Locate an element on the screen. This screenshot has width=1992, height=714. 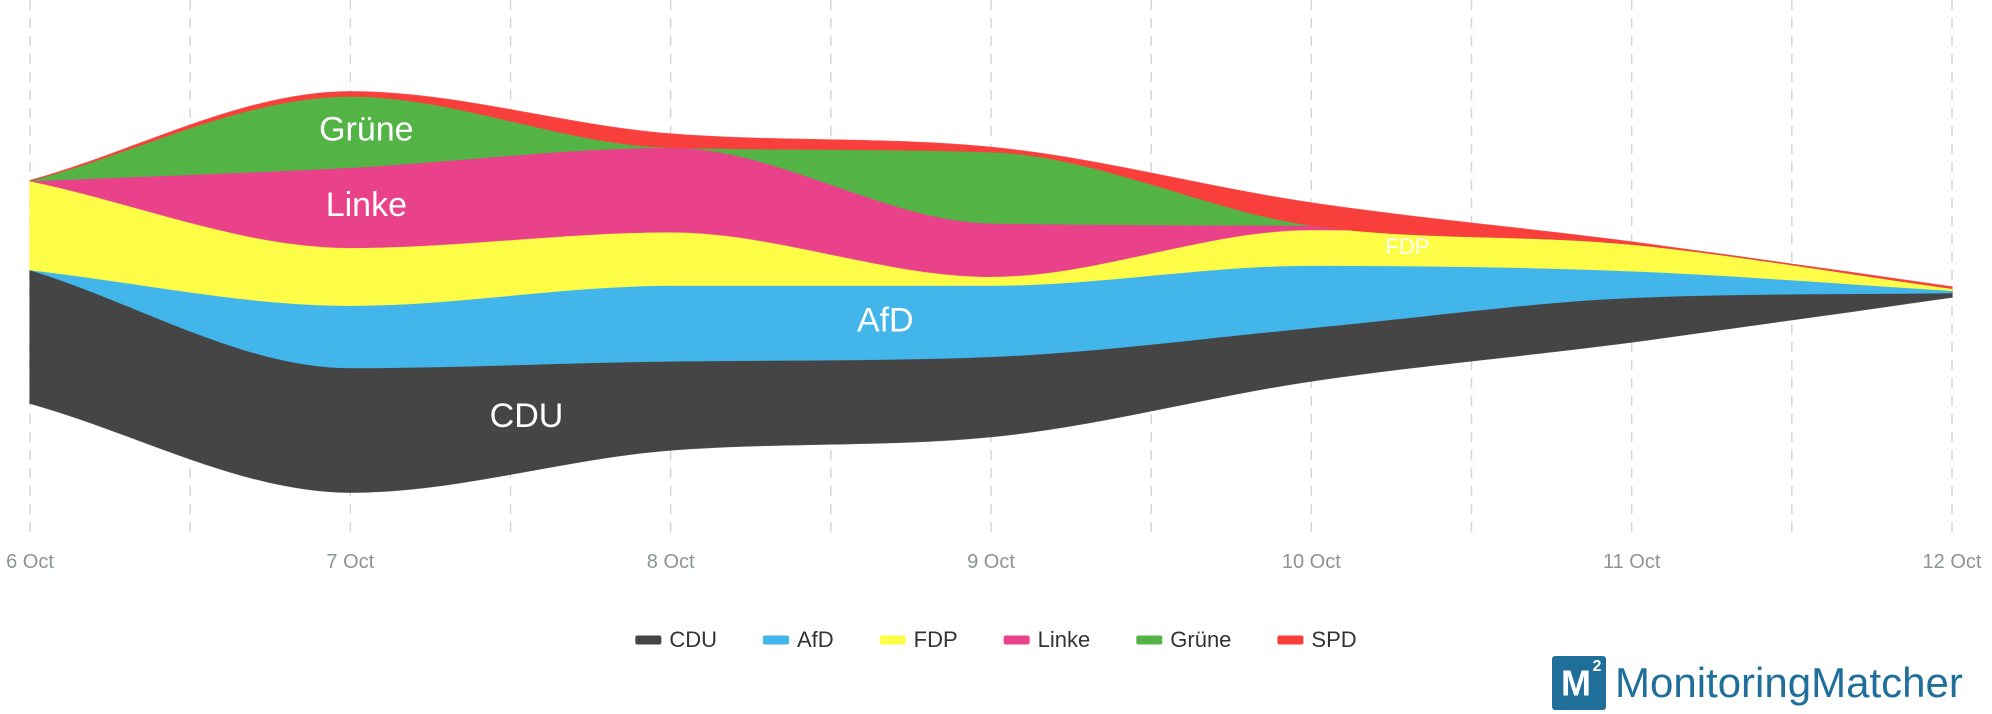
legend-label: Grüne is located at coordinates (1200, 639).